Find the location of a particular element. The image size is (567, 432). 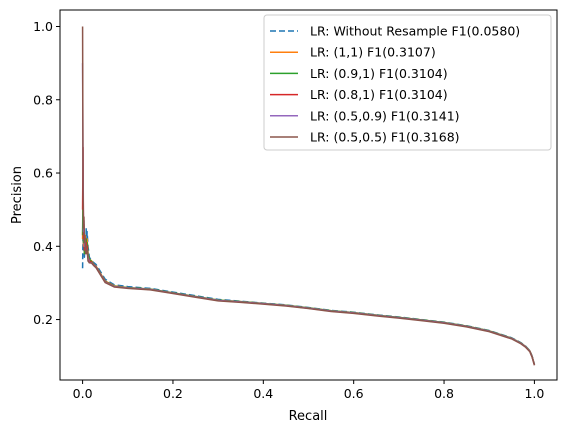

y-axis-label: Precision is located at coordinates (17, 195).